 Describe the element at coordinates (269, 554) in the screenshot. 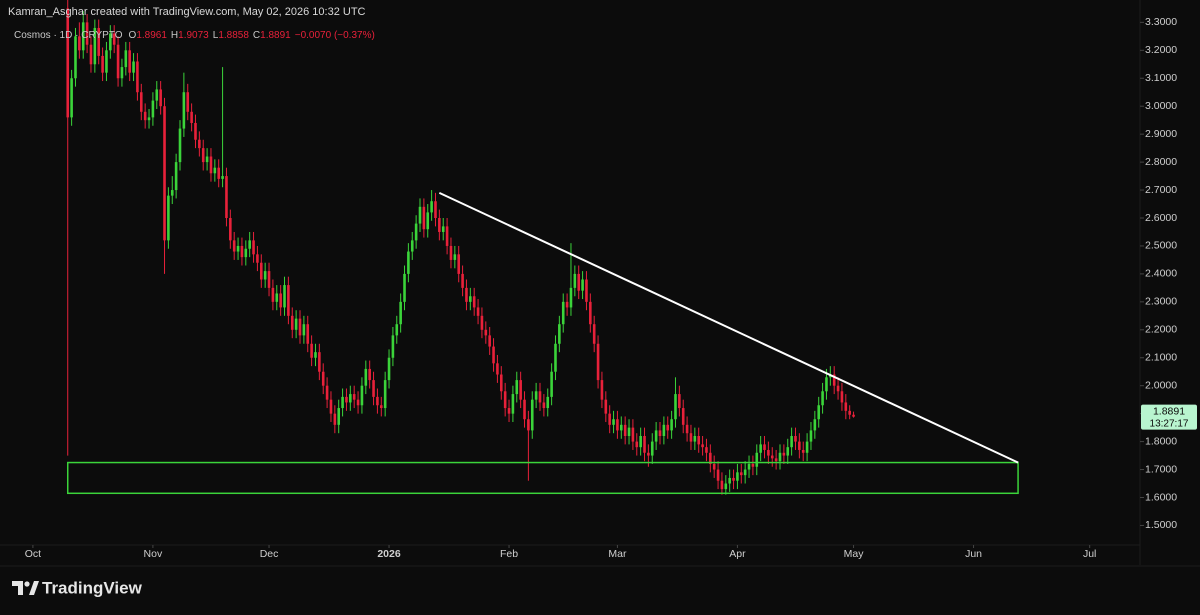

I see `x-tick-label: Dec` at that location.